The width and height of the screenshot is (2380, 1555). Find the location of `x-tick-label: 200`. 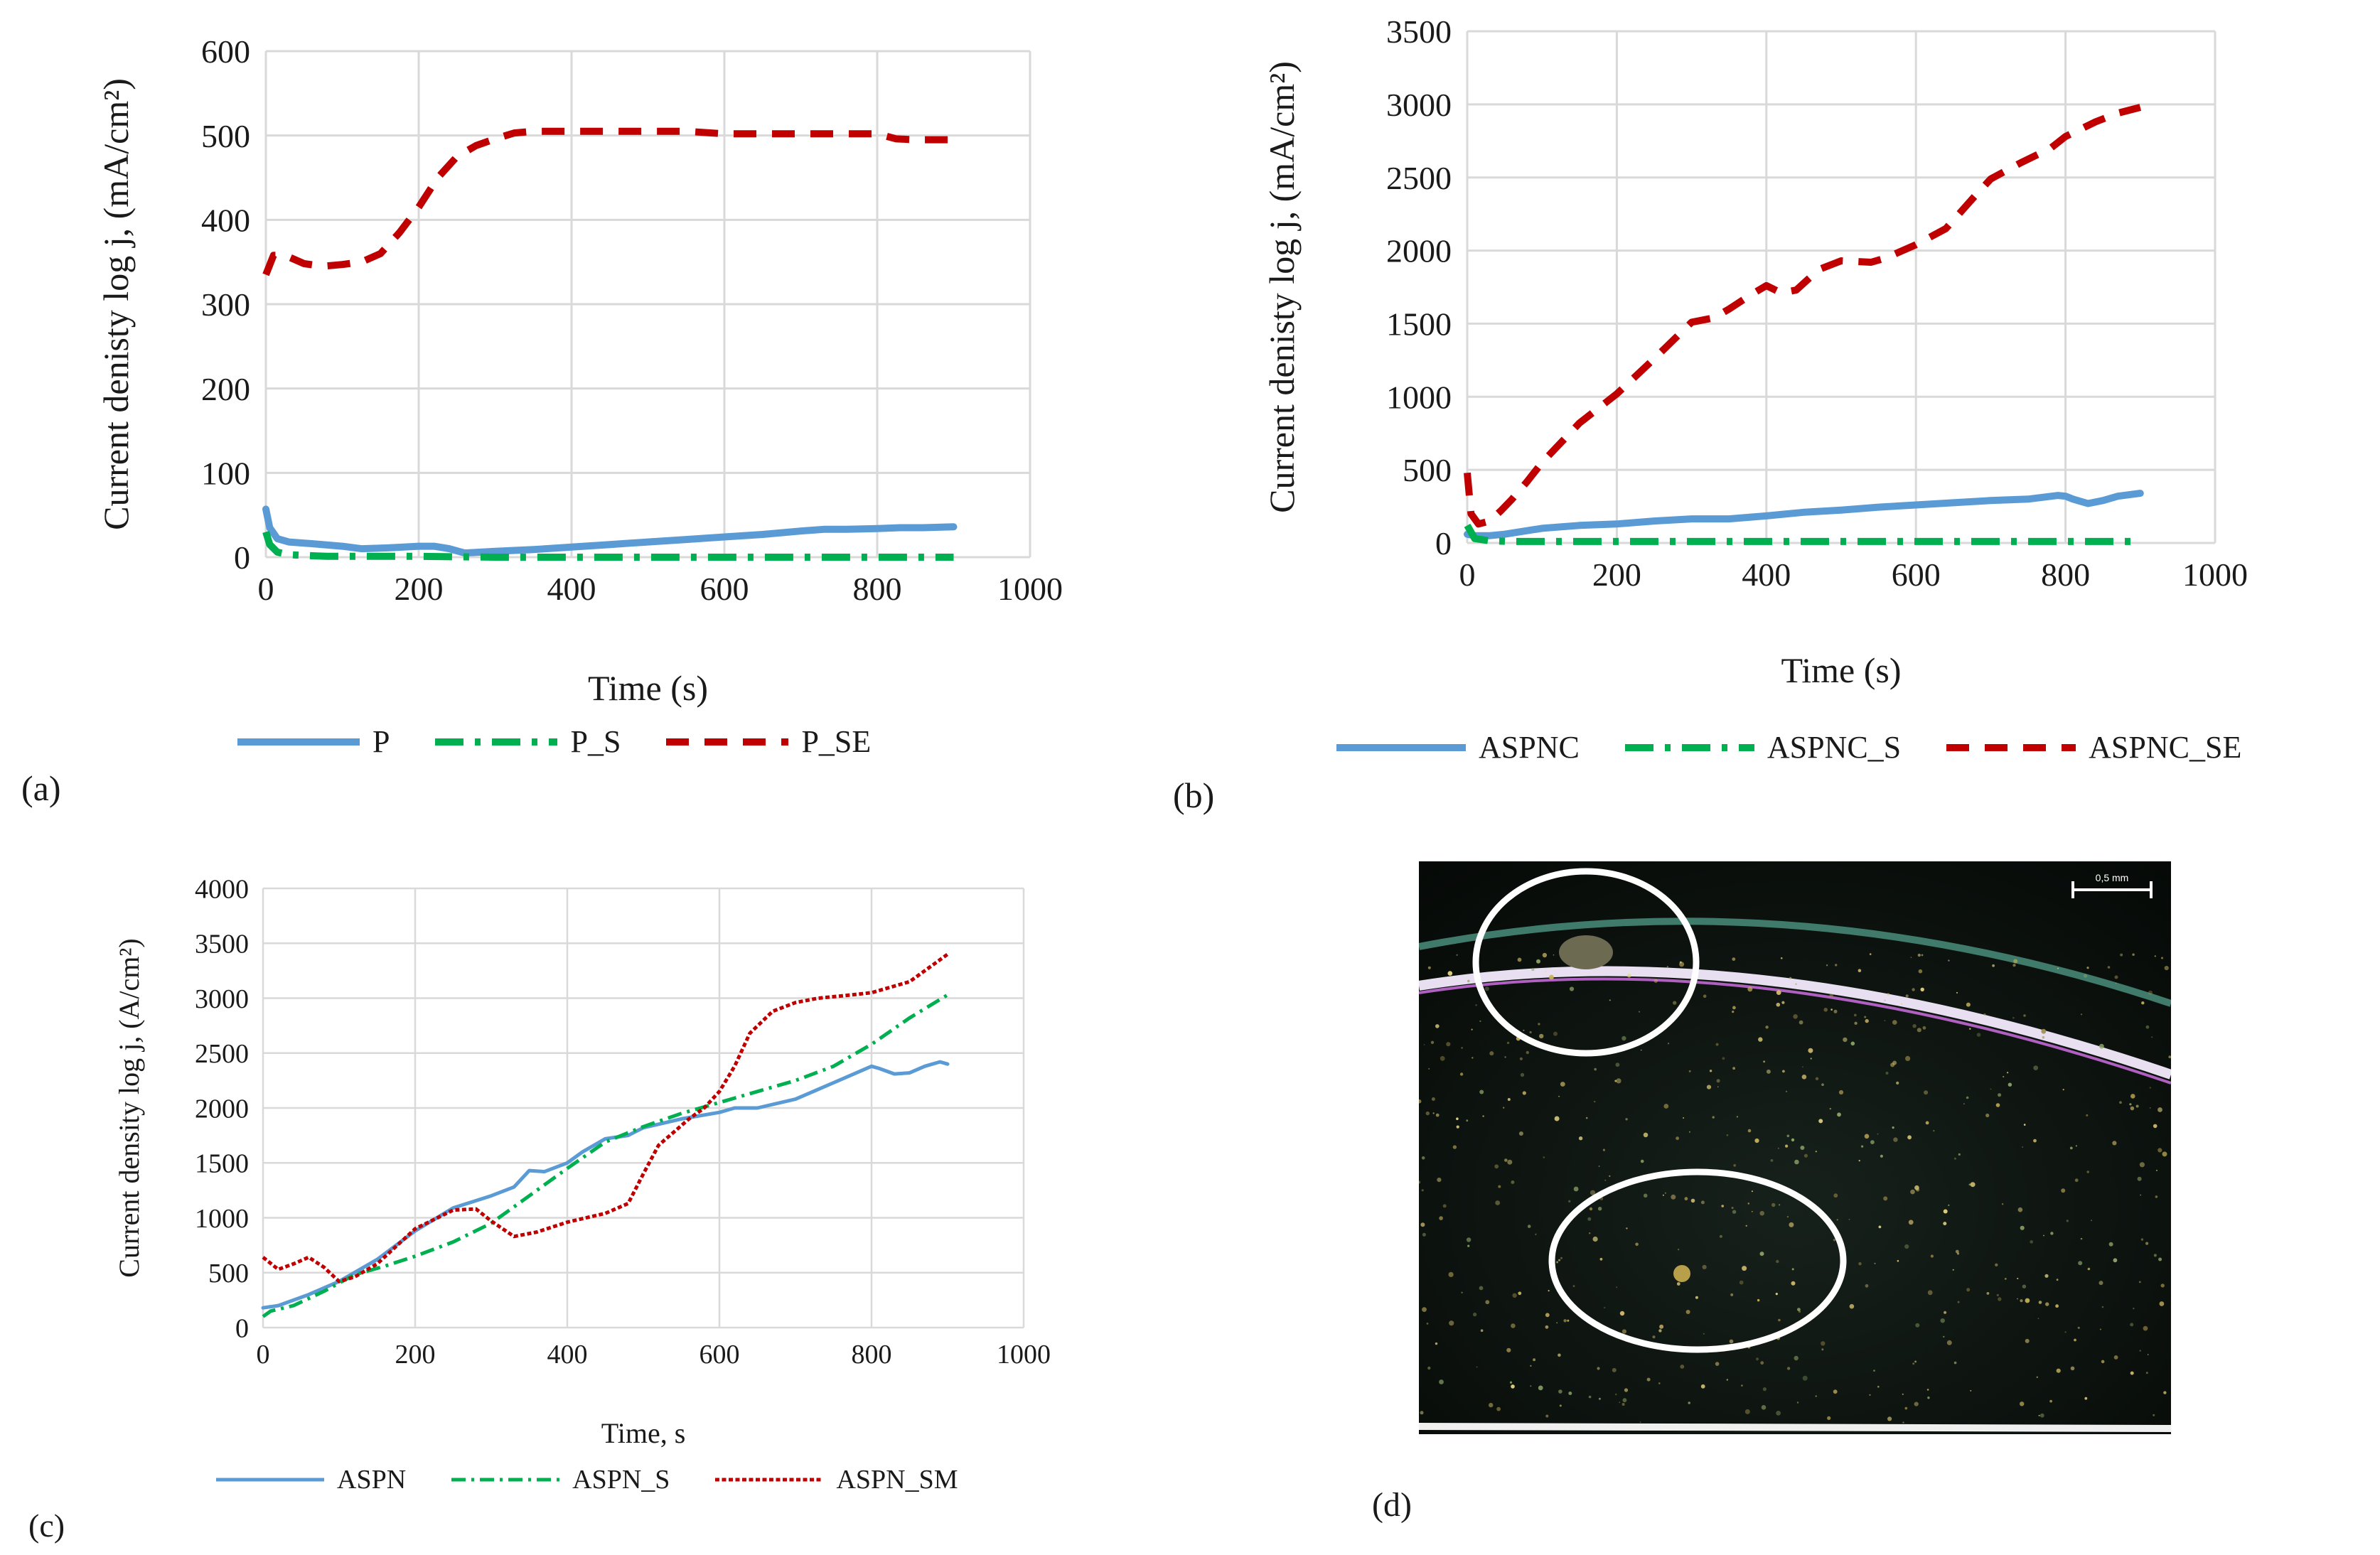

x-tick-label: 200 is located at coordinates (419, 589).